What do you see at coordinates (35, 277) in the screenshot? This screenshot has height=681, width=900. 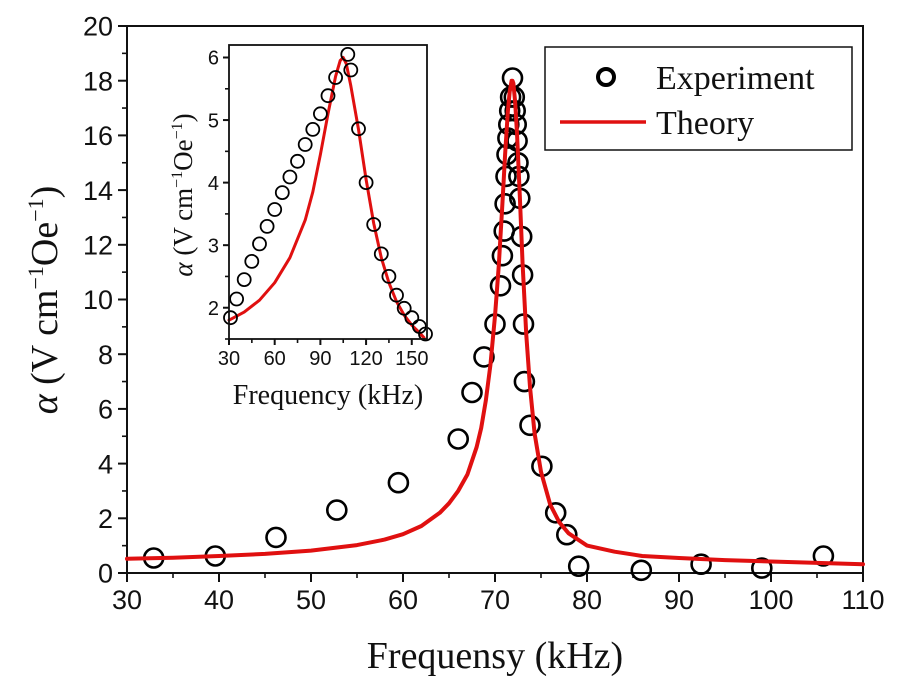 I see `y-exp-a: −1` at bounding box center [35, 277].